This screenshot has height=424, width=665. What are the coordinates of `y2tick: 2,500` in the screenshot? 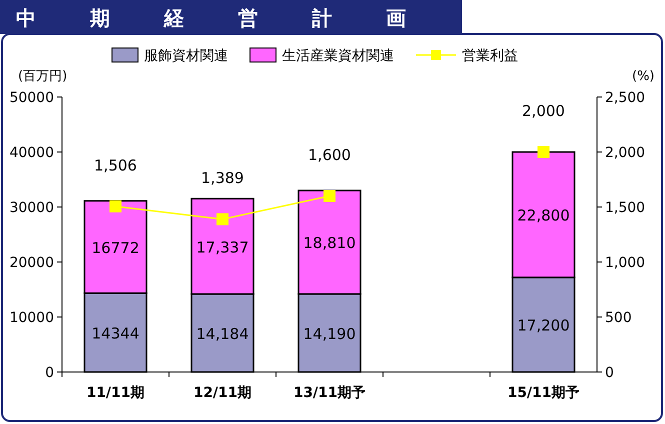 It's located at (625, 98).